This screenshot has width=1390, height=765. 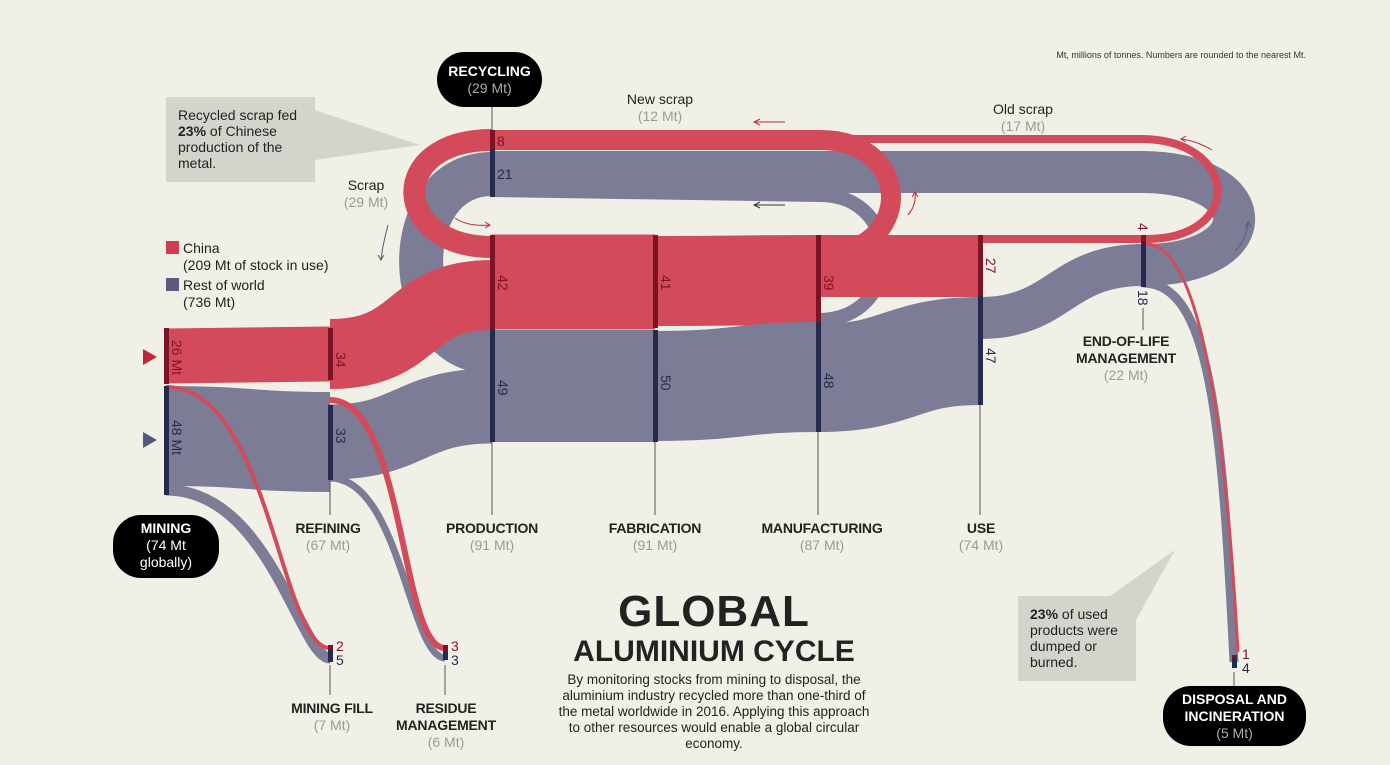 I want to click on flow-old-scrap-row, so click(x=873, y=218).